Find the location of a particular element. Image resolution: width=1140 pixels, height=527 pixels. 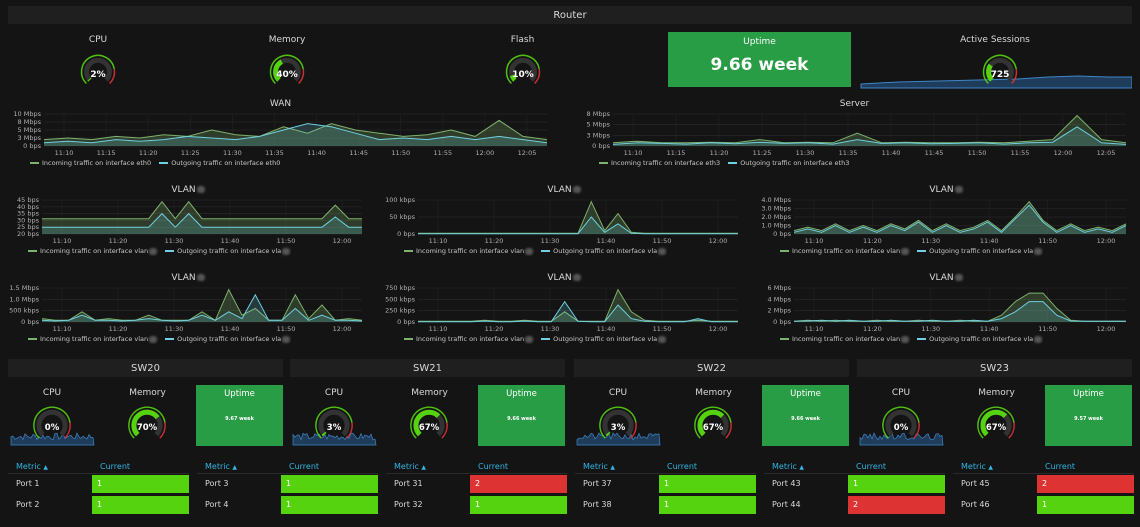

metric-cell: Port 31 is located at coordinates (408, 484).